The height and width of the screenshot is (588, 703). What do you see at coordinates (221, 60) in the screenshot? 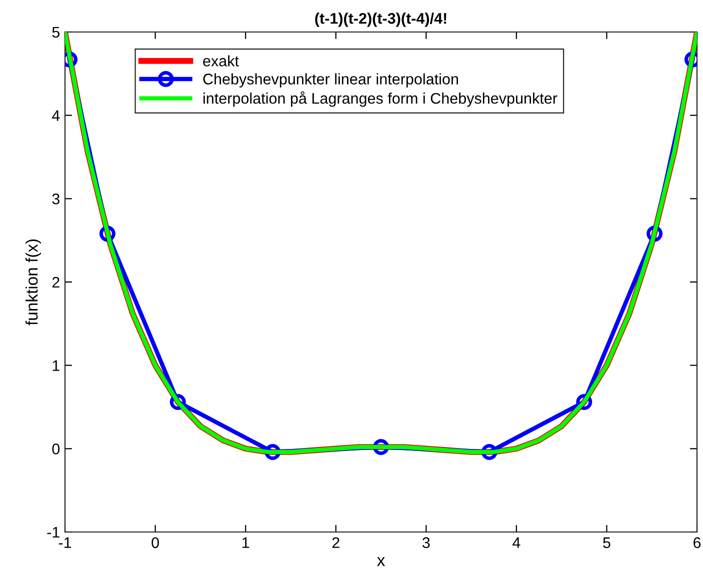
I see `legend-label: exakt` at bounding box center [221, 60].